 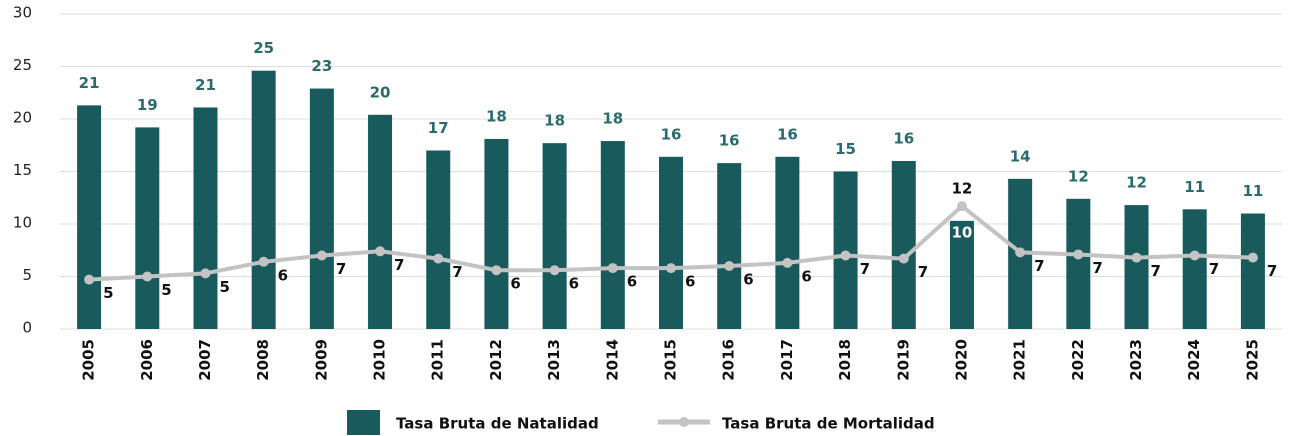 What do you see at coordinates (22, 118) in the screenshot?
I see `y-tick-label: 20` at bounding box center [22, 118].